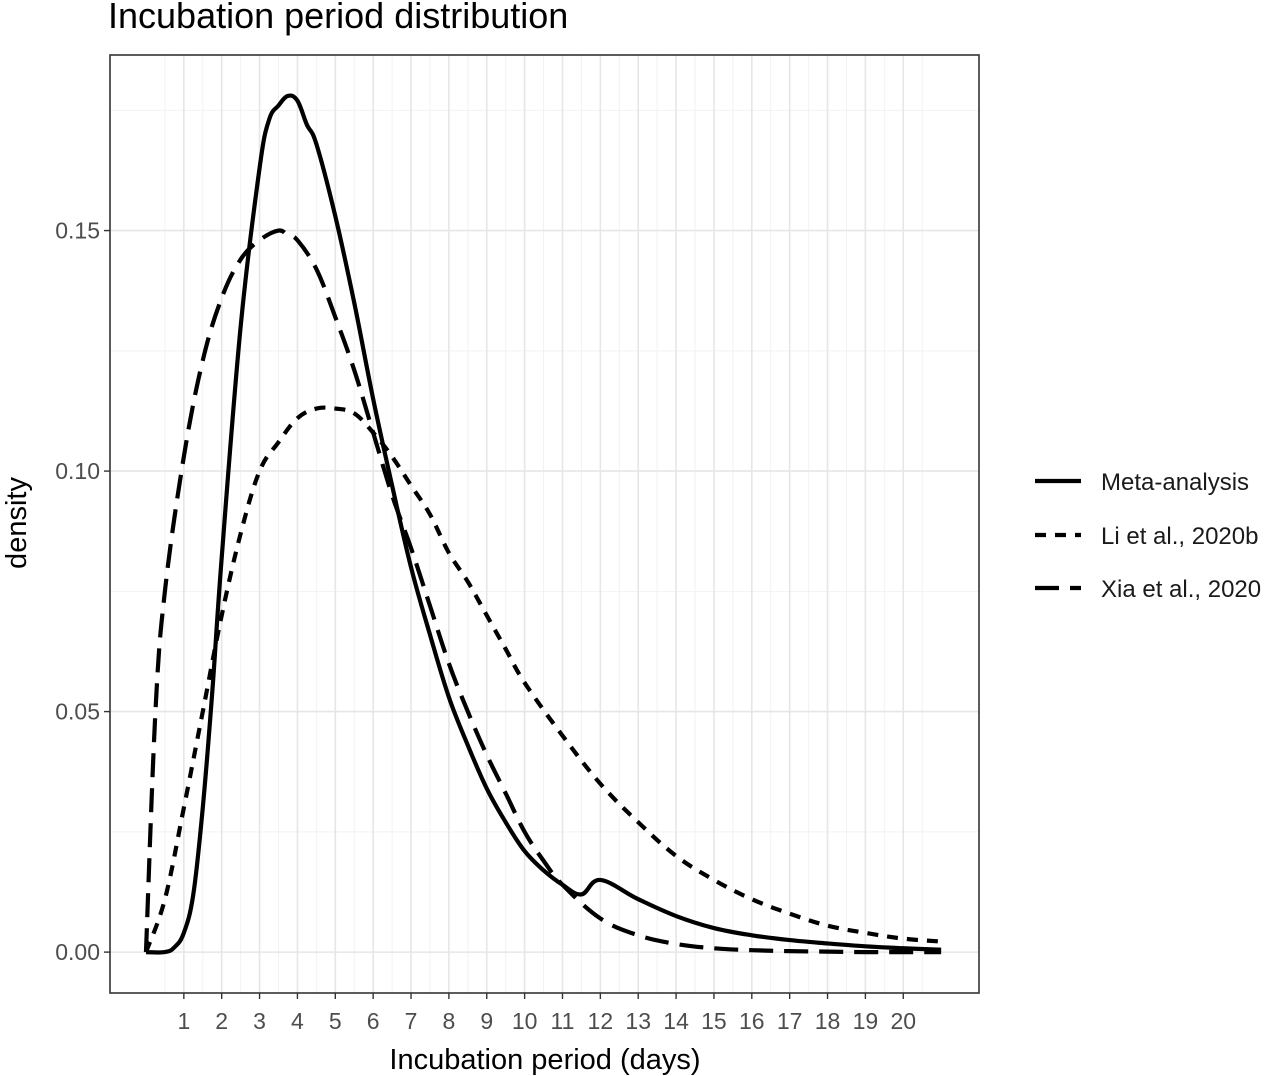 This screenshot has height=1076, width=1280. Describe the element at coordinates (411, 1021) in the screenshot. I see `x-tick-label: 7` at that location.